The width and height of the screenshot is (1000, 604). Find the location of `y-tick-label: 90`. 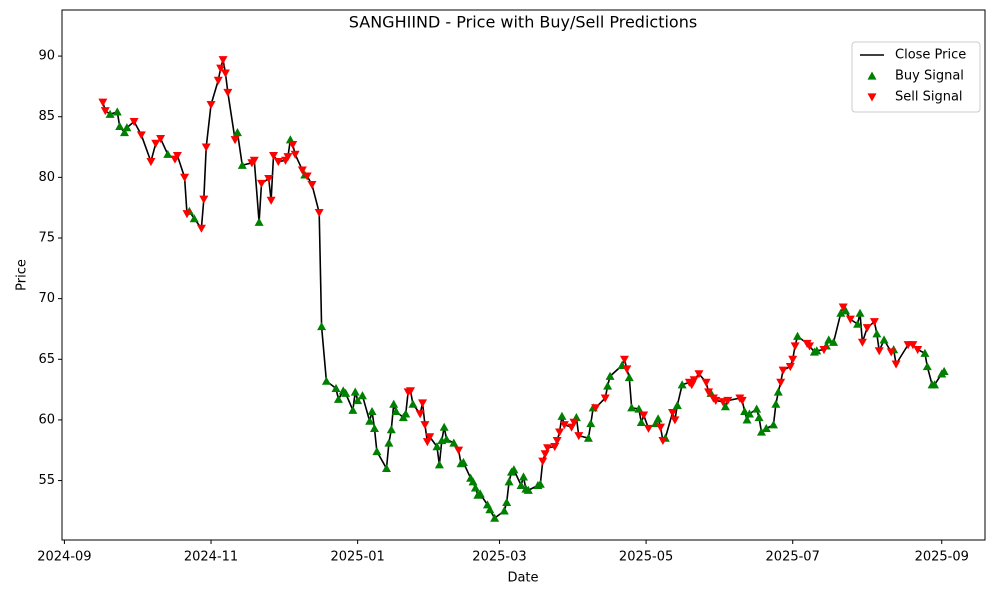

y-tick-label: 90 is located at coordinates (46, 56).